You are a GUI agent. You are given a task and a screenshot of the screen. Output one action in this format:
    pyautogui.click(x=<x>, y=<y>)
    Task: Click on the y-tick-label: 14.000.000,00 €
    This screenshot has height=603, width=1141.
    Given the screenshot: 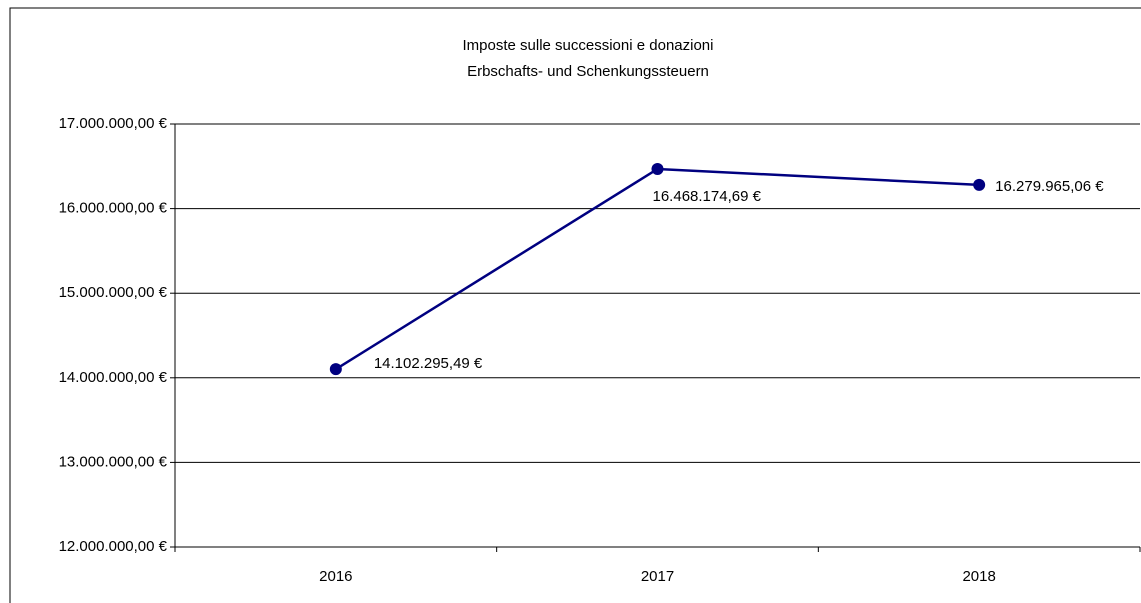 What is the action you would take?
    pyautogui.click(x=113, y=377)
    